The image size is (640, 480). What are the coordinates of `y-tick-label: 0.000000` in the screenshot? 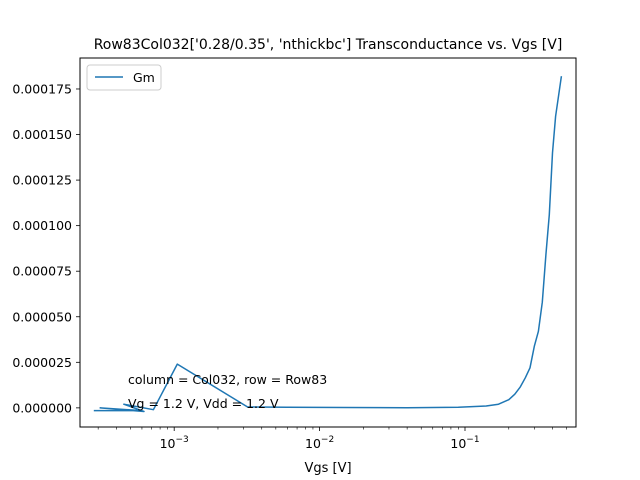 It's located at (42, 407).